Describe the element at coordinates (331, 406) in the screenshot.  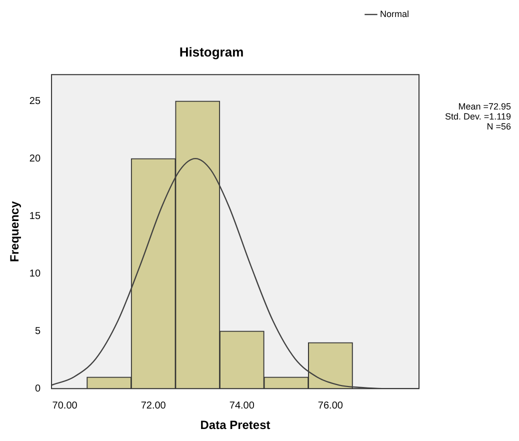
I see `x-tick-label: 76.00` at that location.